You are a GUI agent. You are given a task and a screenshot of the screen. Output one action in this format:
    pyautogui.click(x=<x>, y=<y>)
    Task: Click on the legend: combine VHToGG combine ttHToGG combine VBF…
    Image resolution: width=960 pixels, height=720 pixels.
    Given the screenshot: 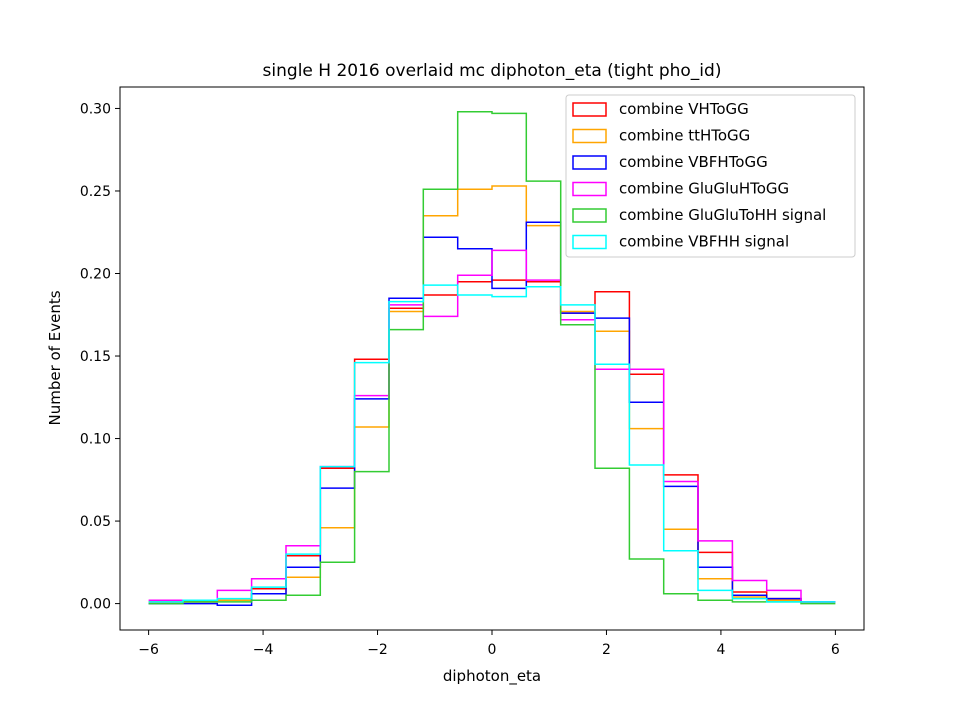 What is the action you would take?
    pyautogui.click(x=710, y=176)
    